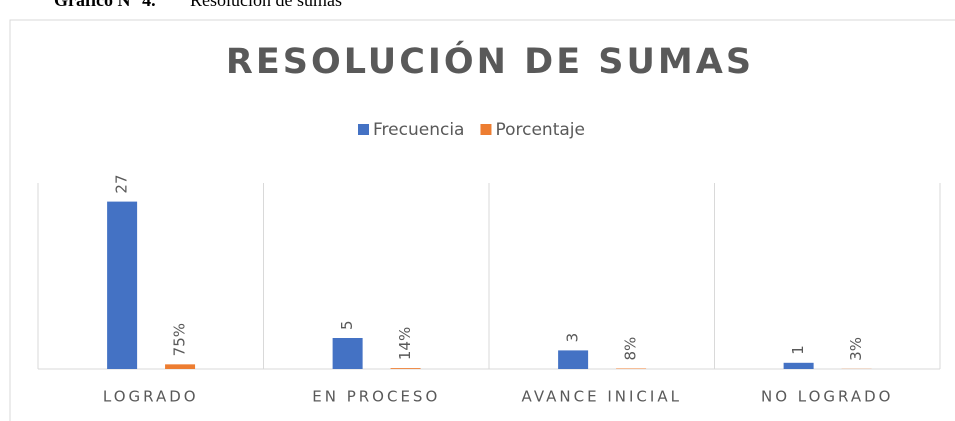  Describe the element at coordinates (573, 338) in the screenshot. I see `data-label: 3` at that location.